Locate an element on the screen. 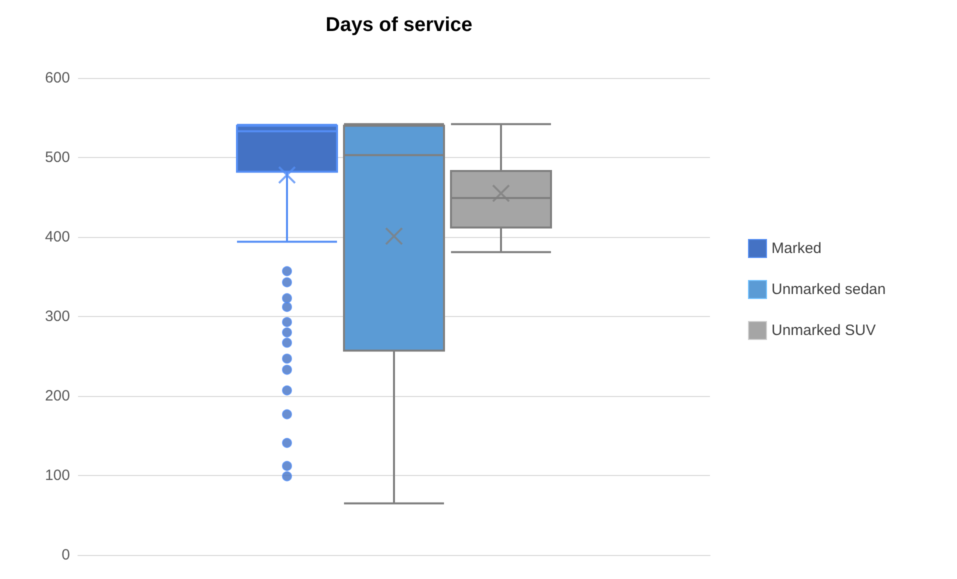 The height and width of the screenshot is (579, 957). y-tick-label: 100 is located at coordinates (57, 475).